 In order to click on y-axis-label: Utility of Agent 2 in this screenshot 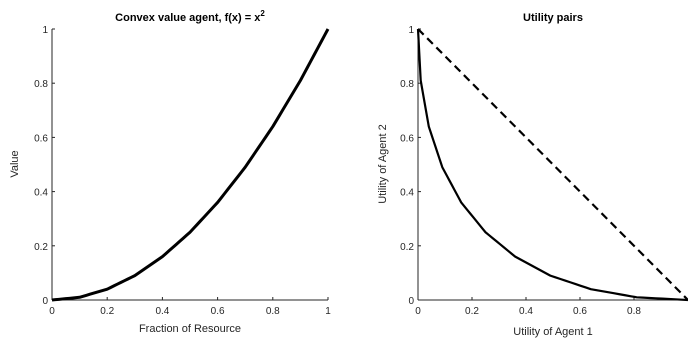, I will do `click(383, 164)`.